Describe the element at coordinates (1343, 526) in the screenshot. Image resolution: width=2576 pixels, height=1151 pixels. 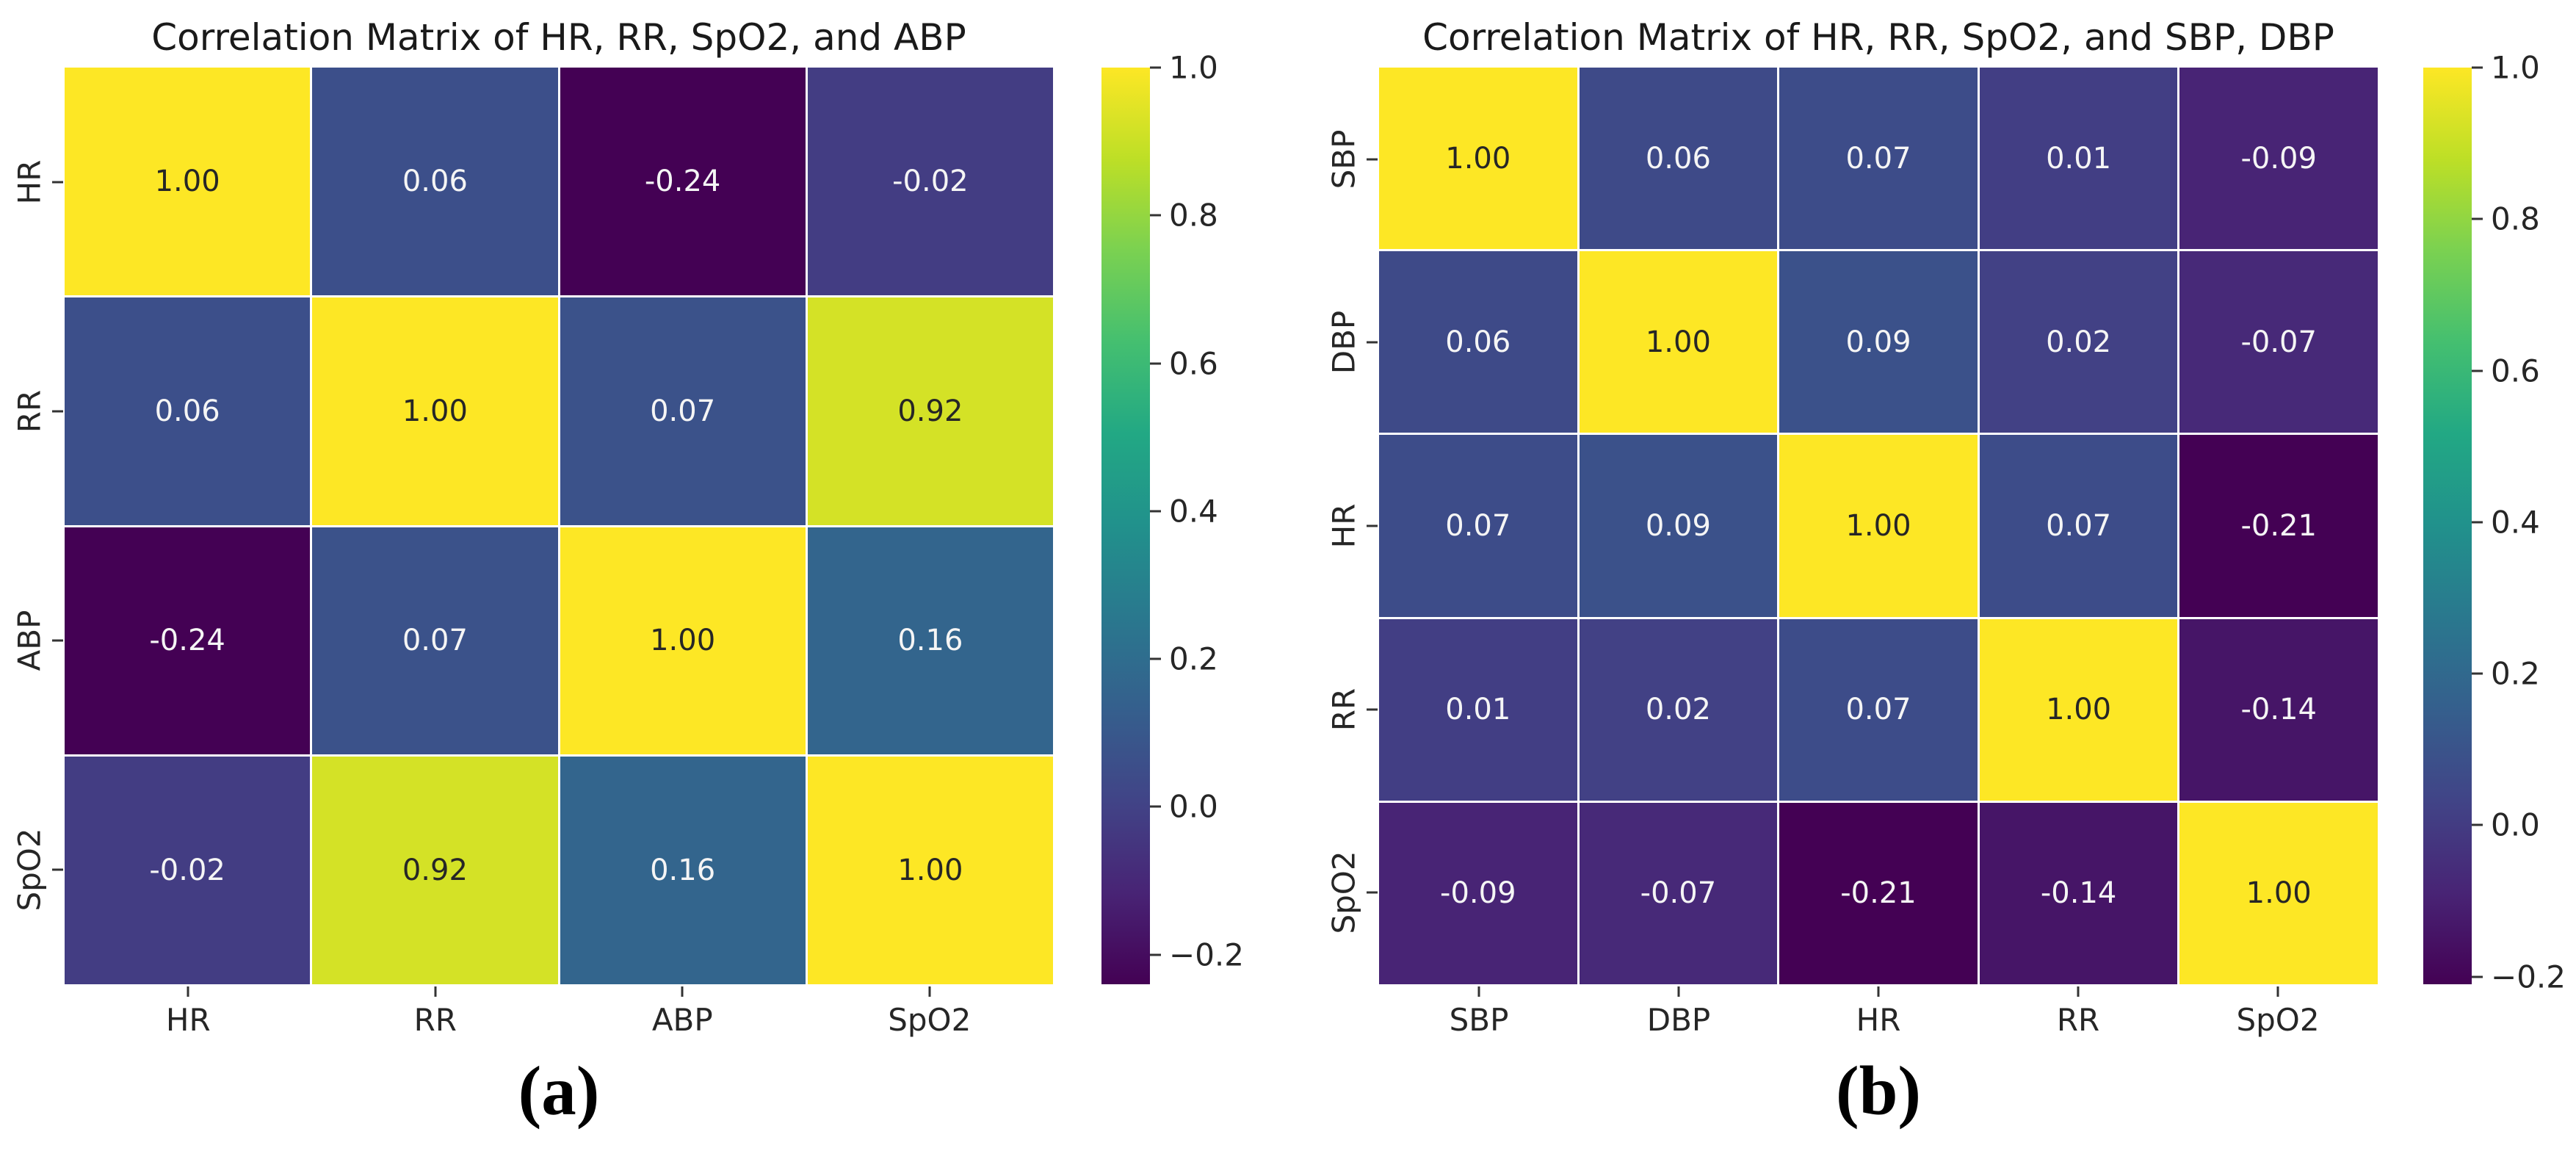
I see `y-tick-label: HR` at that location.